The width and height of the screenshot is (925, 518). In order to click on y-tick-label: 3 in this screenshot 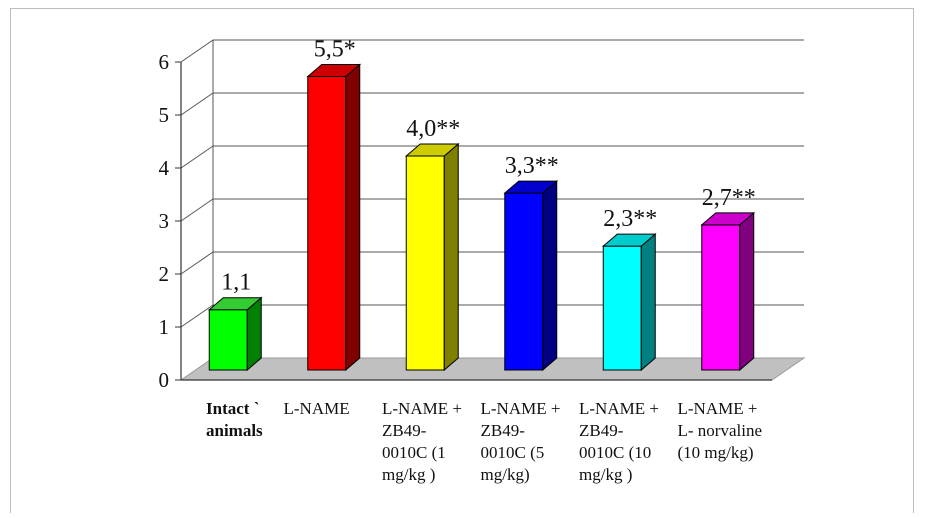, I will do `click(164, 221)`.